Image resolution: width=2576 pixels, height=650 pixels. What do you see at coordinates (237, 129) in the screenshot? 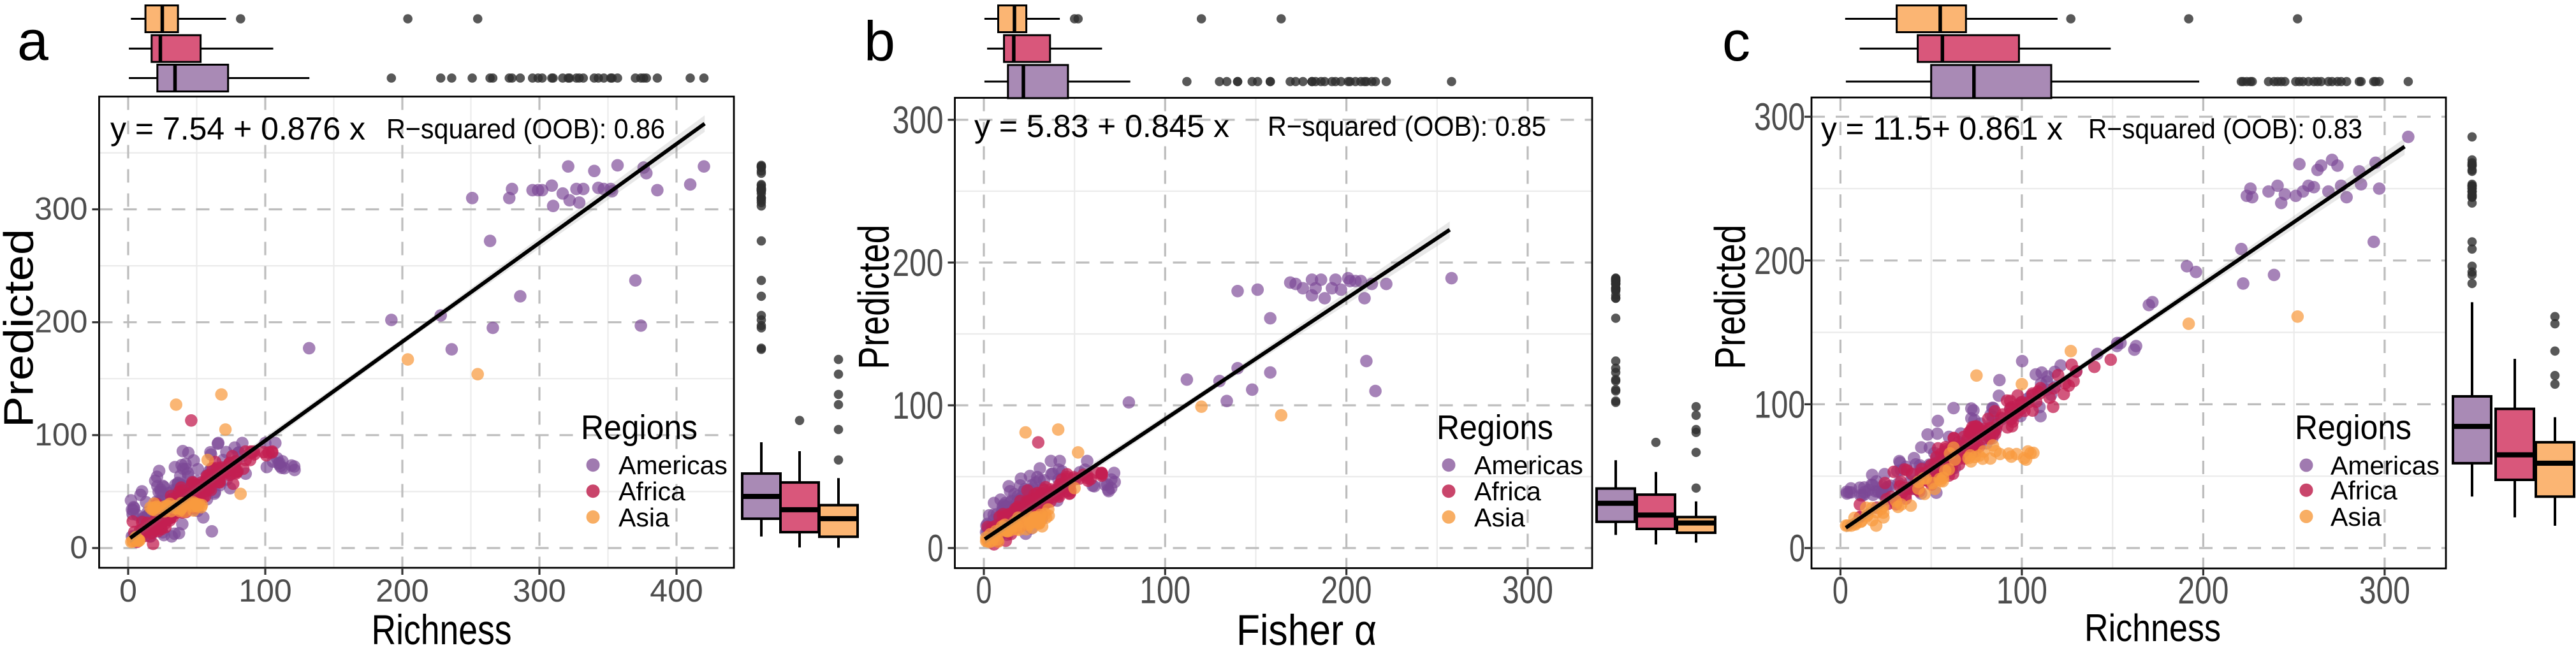
I see `svg-text: y = 7.54 + 0.876 x` at bounding box center [237, 129].